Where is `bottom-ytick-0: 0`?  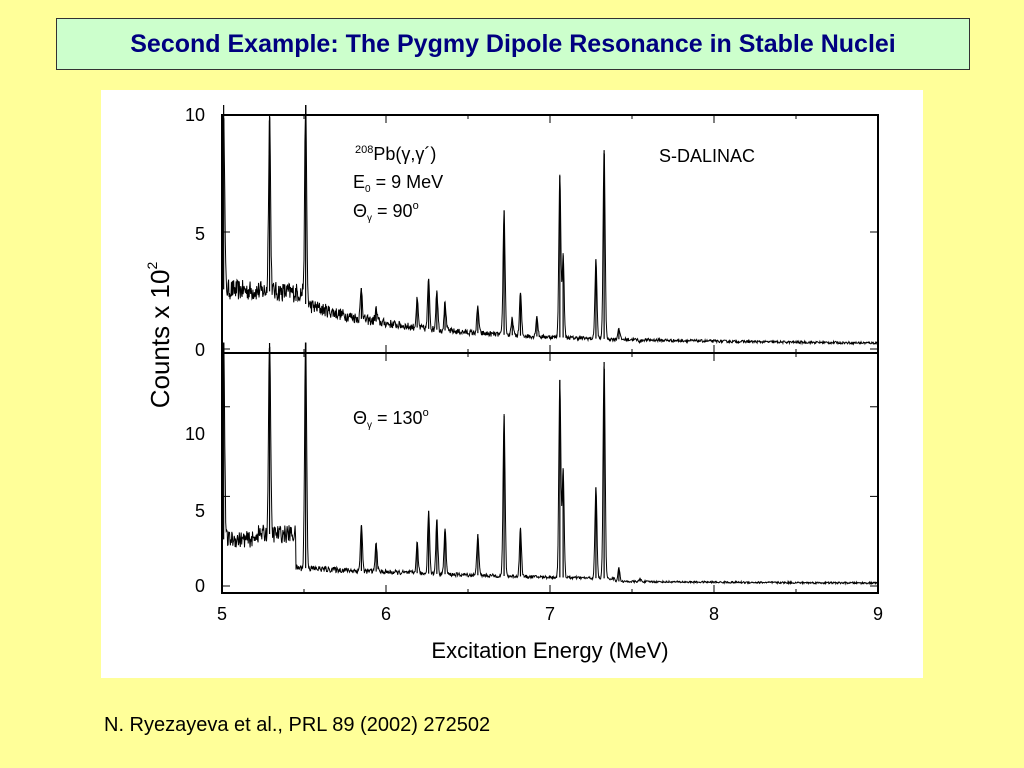 bottom-ytick-0: 0 is located at coordinates (200, 586).